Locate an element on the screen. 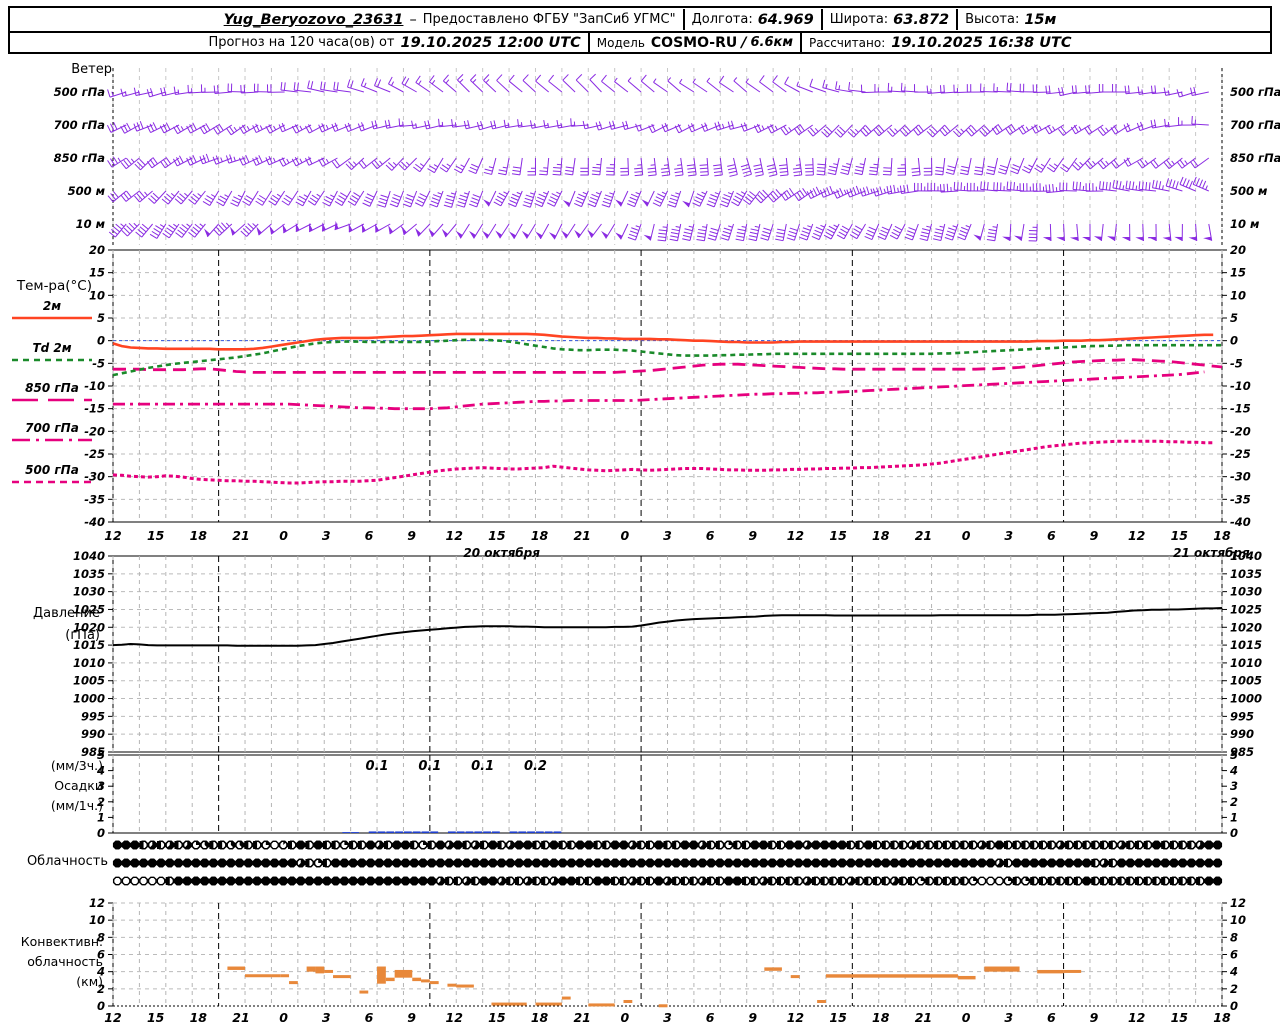 The height and width of the screenshot is (1024, 1280). wind-barb-pennant is located at coordinates (645, 203).